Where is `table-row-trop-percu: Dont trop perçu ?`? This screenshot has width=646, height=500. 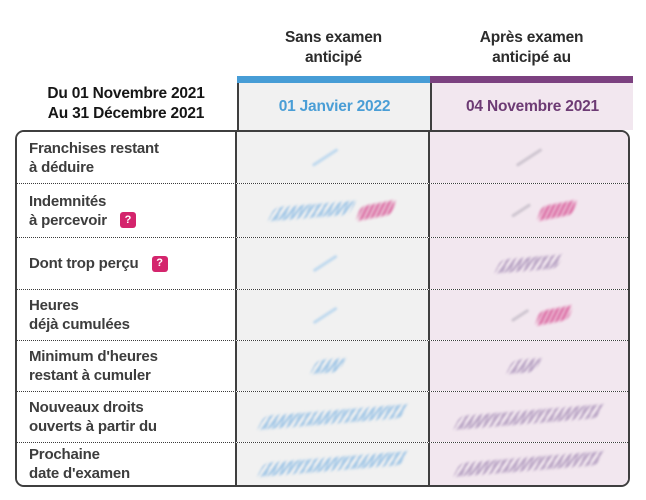 table-row-trop-percu: Dont trop perçu ? is located at coordinates (322, 264).